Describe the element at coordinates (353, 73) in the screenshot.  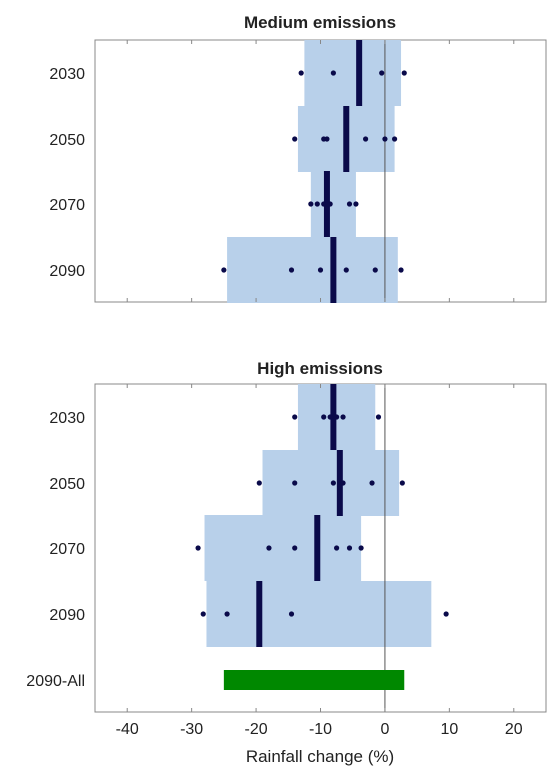
I see `range-box-2030` at that location.